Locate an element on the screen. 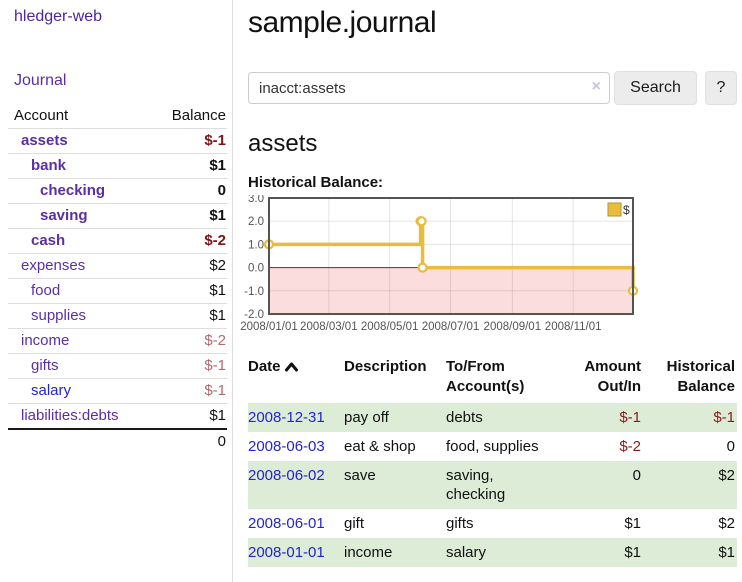 The height and width of the screenshot is (582, 742). search-button: Search is located at coordinates (655, 88).